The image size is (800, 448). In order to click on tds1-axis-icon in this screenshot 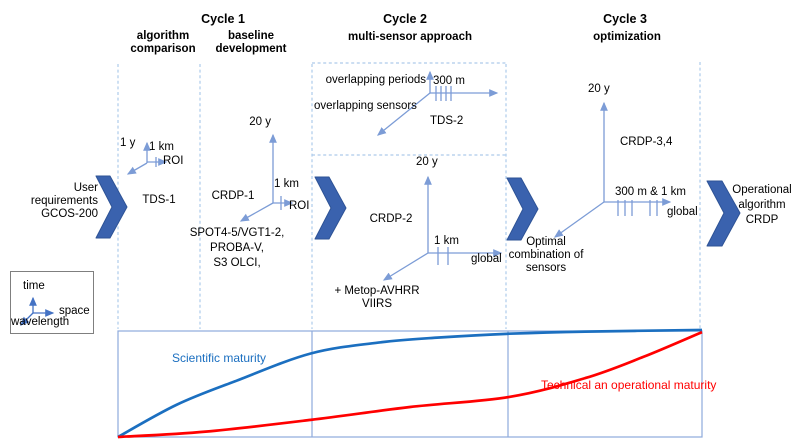, I will do `click(147, 158)`.